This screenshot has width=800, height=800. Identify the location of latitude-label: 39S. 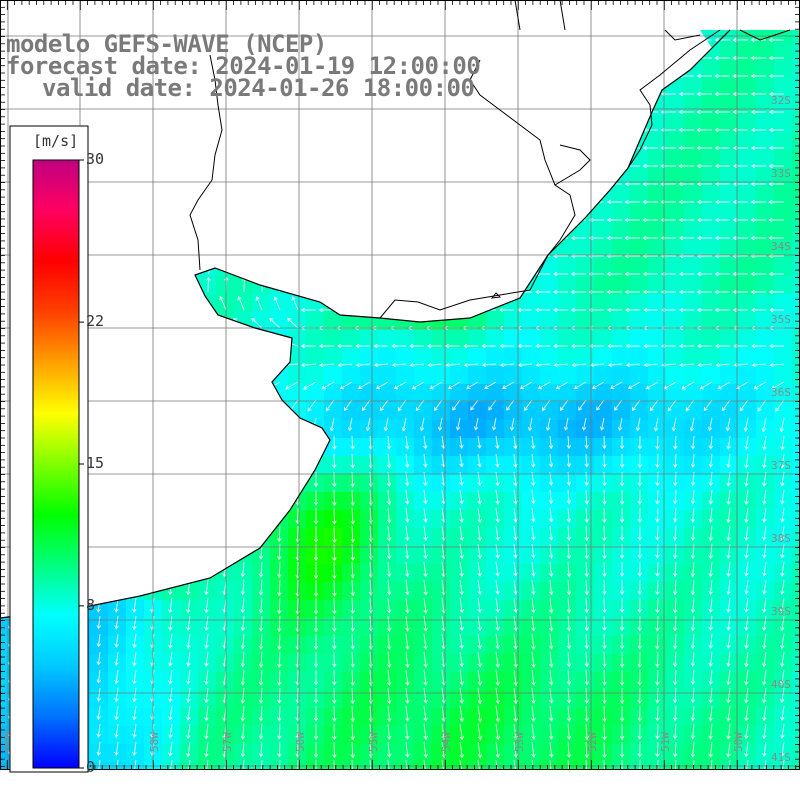
(781, 611).